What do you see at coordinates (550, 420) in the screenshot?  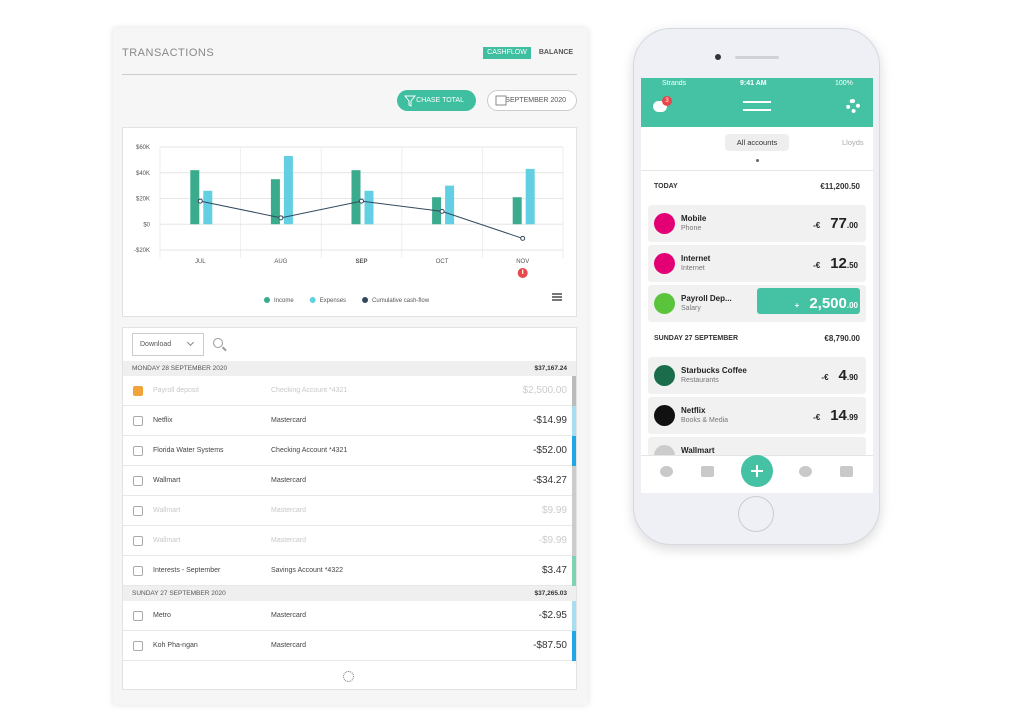 I see `row-amount: -$14.99` at bounding box center [550, 420].